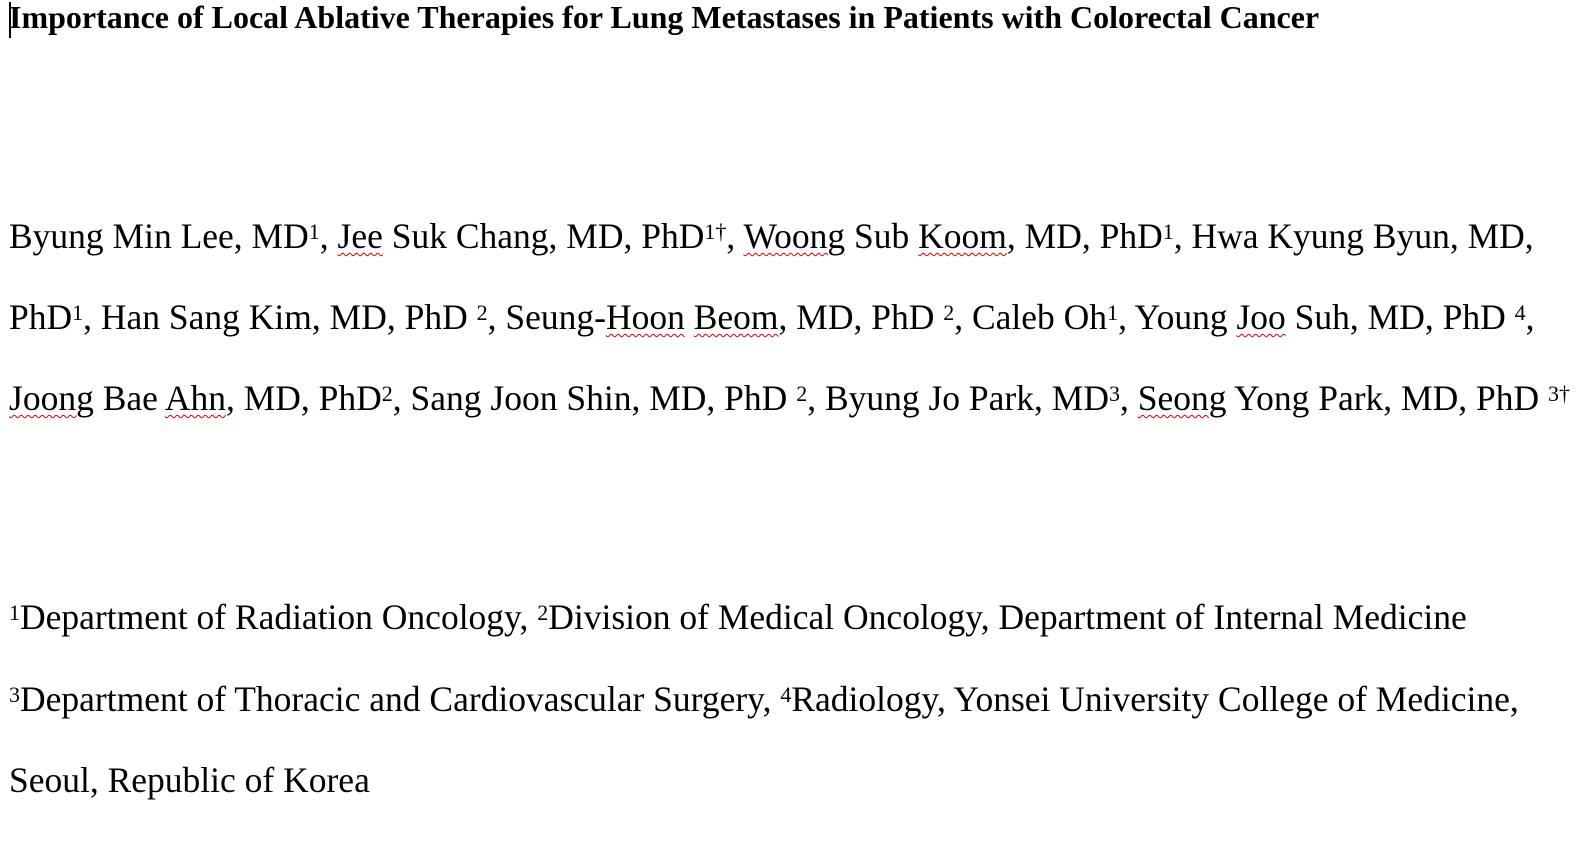 This screenshot has height=842, width=1576. I want to click on text-run: , Han Sang Kim, MD, PhD, so click(280, 317).